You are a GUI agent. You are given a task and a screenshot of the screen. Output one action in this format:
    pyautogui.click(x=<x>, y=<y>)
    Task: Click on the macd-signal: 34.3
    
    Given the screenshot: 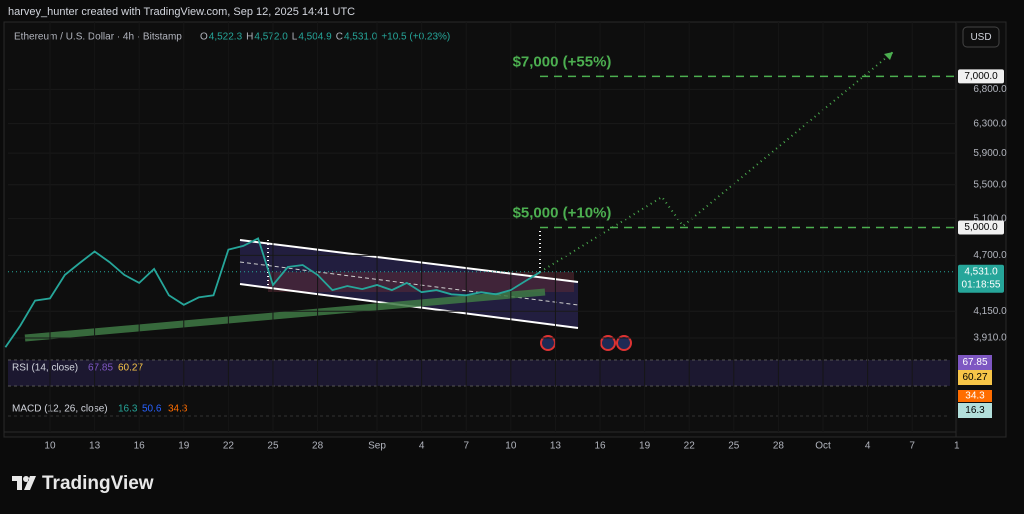 What is the action you would take?
    pyautogui.click(x=178, y=409)
    